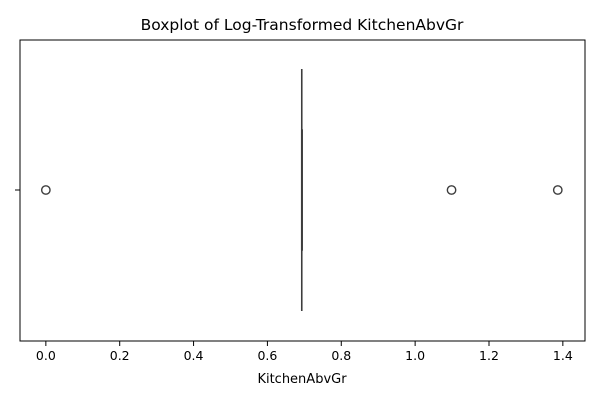  I want to click on x-axis-ticks: 0.0 0.2 0.4 0.6 0.8 1.0 1.2 1.4, so click(304, 352).